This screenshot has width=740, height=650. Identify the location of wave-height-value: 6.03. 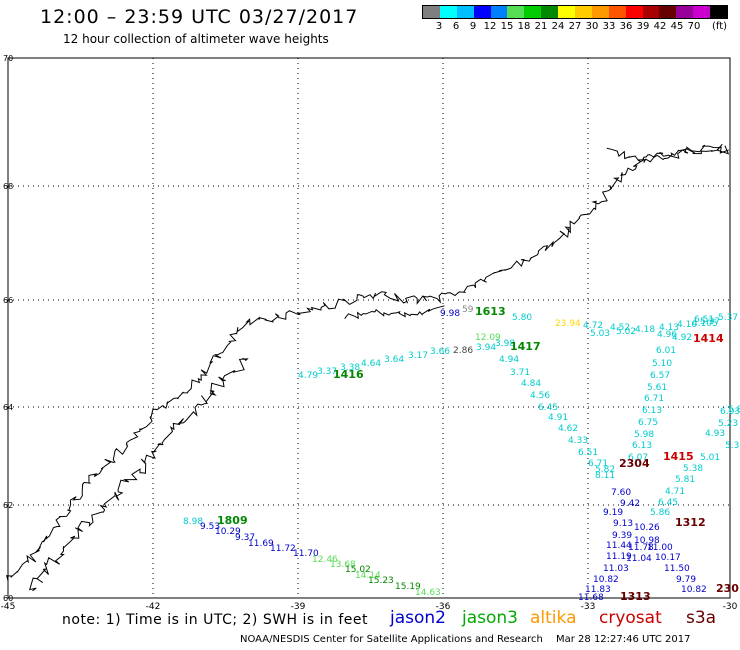
(730, 412).